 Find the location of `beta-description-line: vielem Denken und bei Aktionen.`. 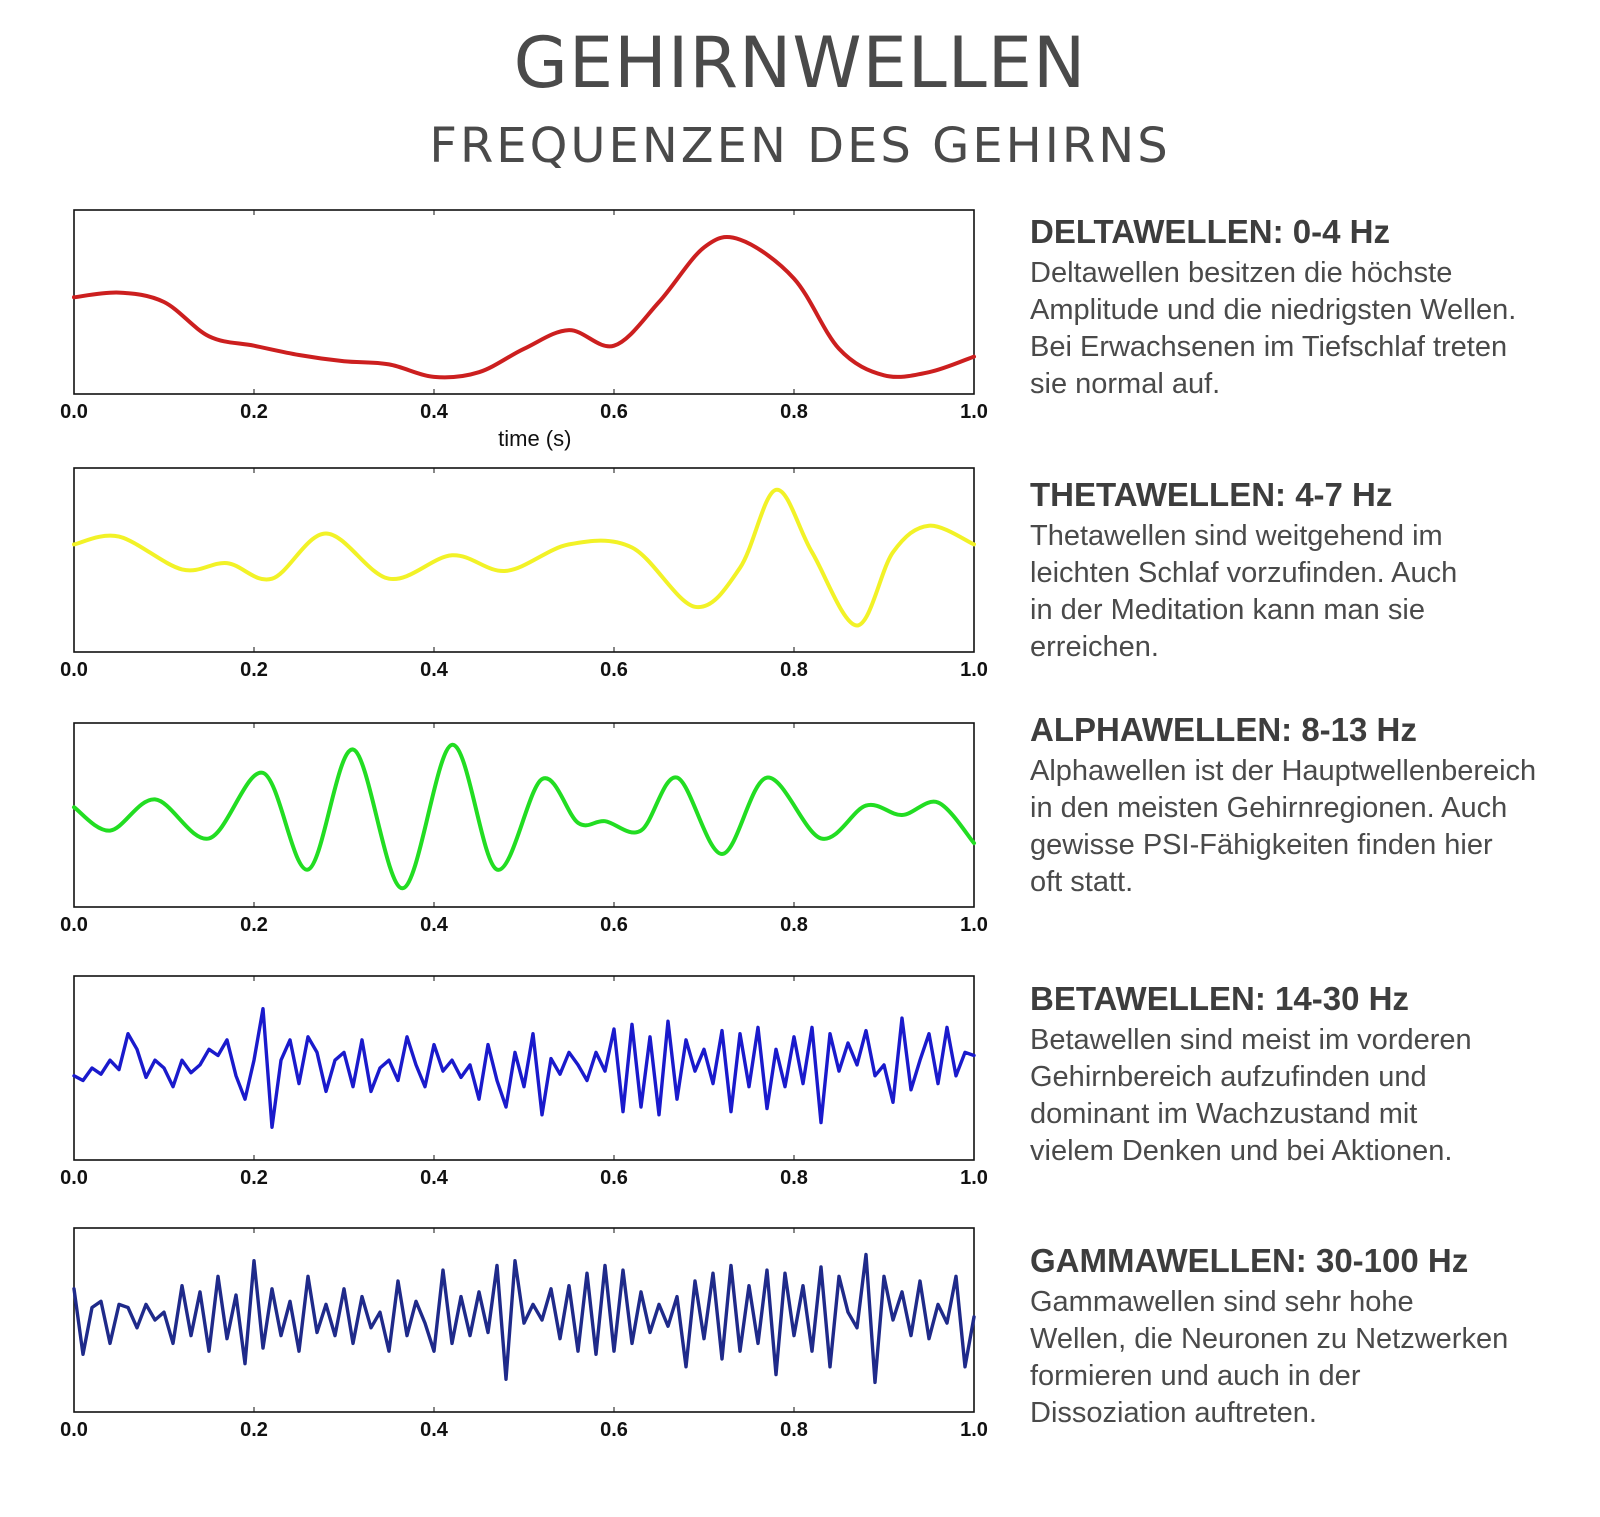

beta-description-line: vielem Denken und bei Aktionen. is located at coordinates (1241, 1151).